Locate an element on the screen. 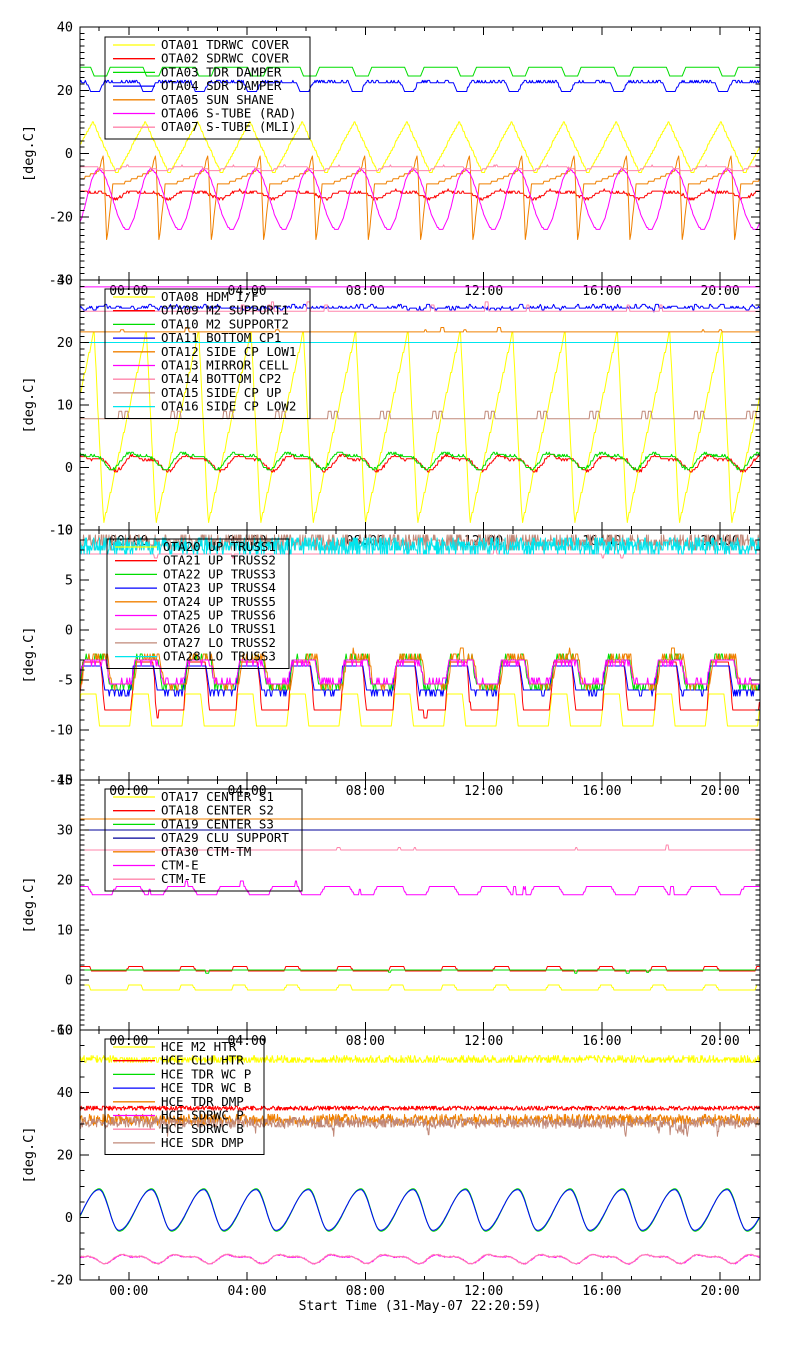  legend-label-ota21-up-truss2: OTA21 UP TRUSS2 is located at coordinates (219, 560).